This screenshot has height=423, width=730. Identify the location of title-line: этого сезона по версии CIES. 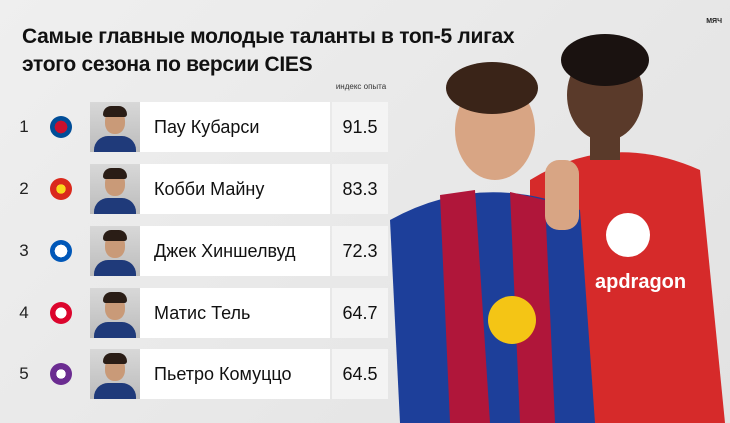
(167, 64).